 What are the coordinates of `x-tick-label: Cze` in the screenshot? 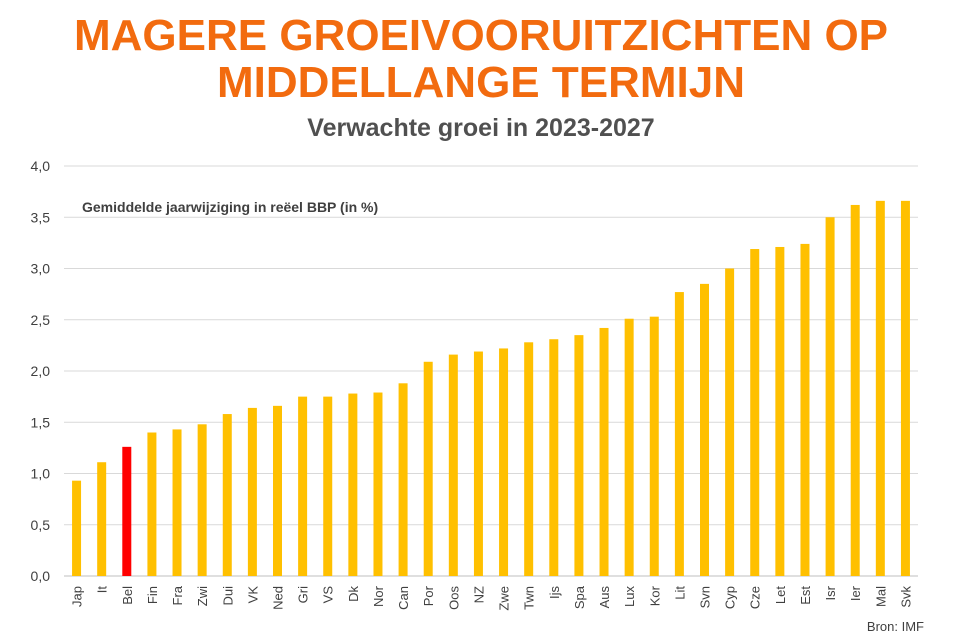 It's located at (755, 597).